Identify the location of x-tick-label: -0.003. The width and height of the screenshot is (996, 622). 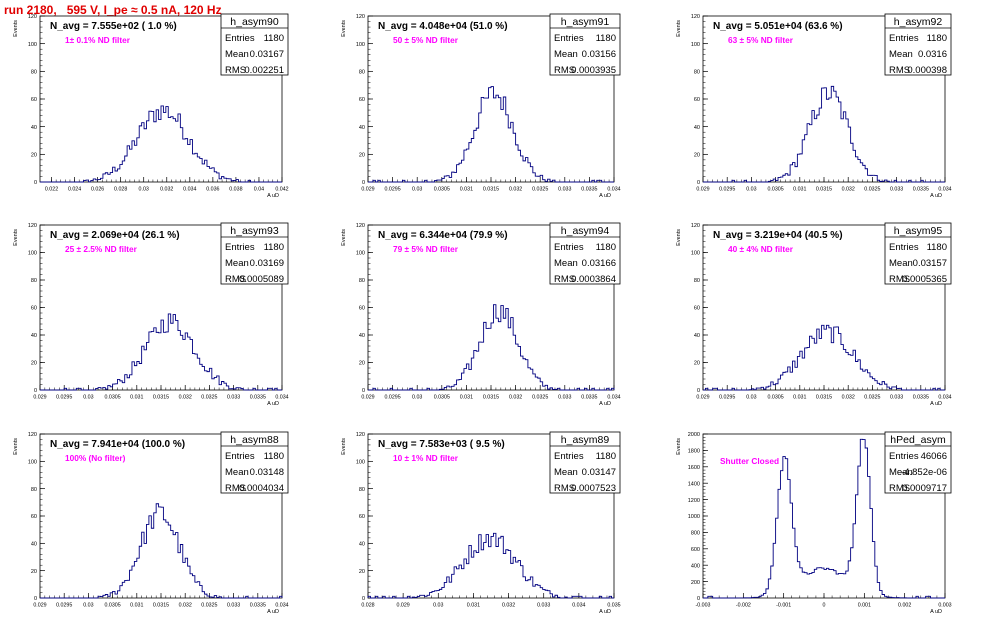
(702, 606).